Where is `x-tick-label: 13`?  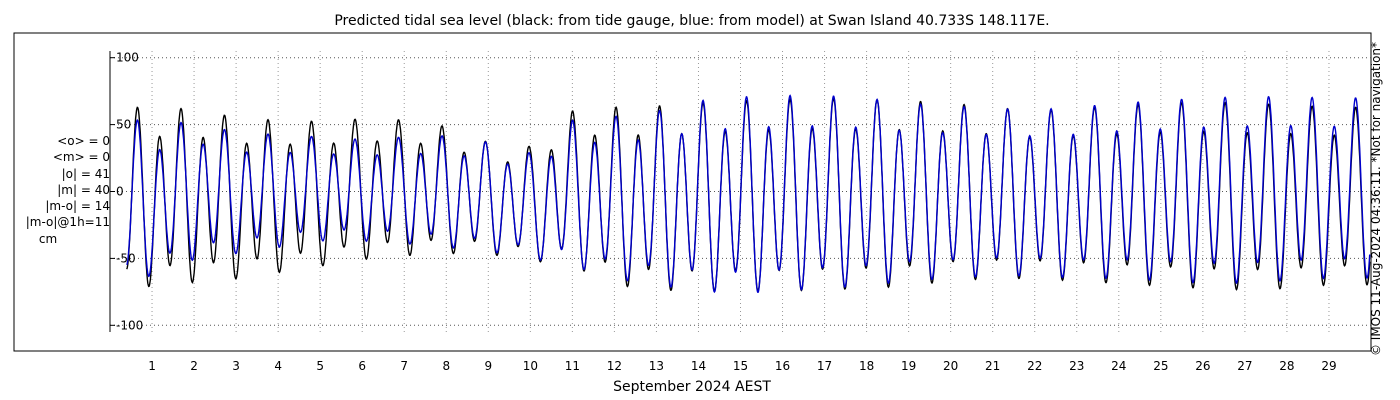
x-tick-label: 13 is located at coordinates (656, 366).